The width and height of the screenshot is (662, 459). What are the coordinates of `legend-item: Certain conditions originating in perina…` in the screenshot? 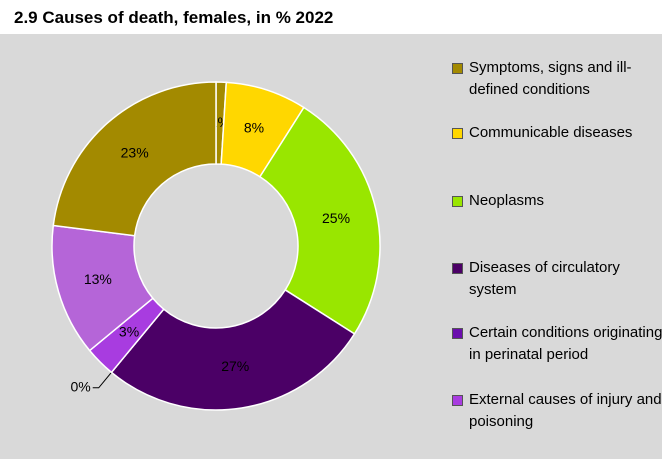 It's located at (557, 344).